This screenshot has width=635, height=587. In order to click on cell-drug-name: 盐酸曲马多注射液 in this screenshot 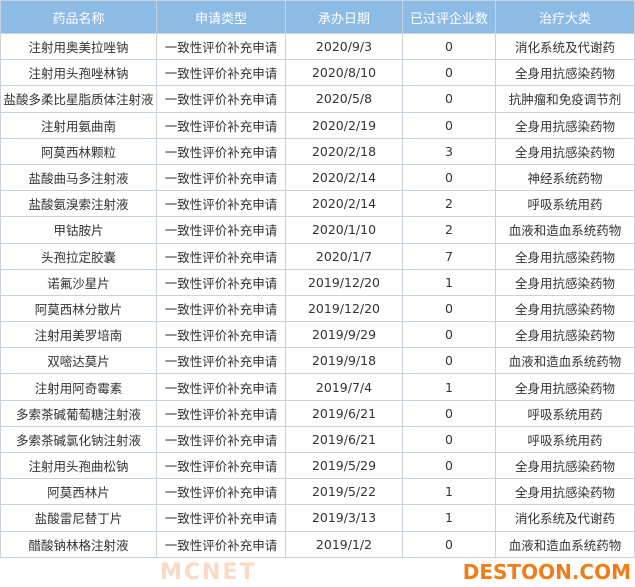, I will do `click(78, 177)`.